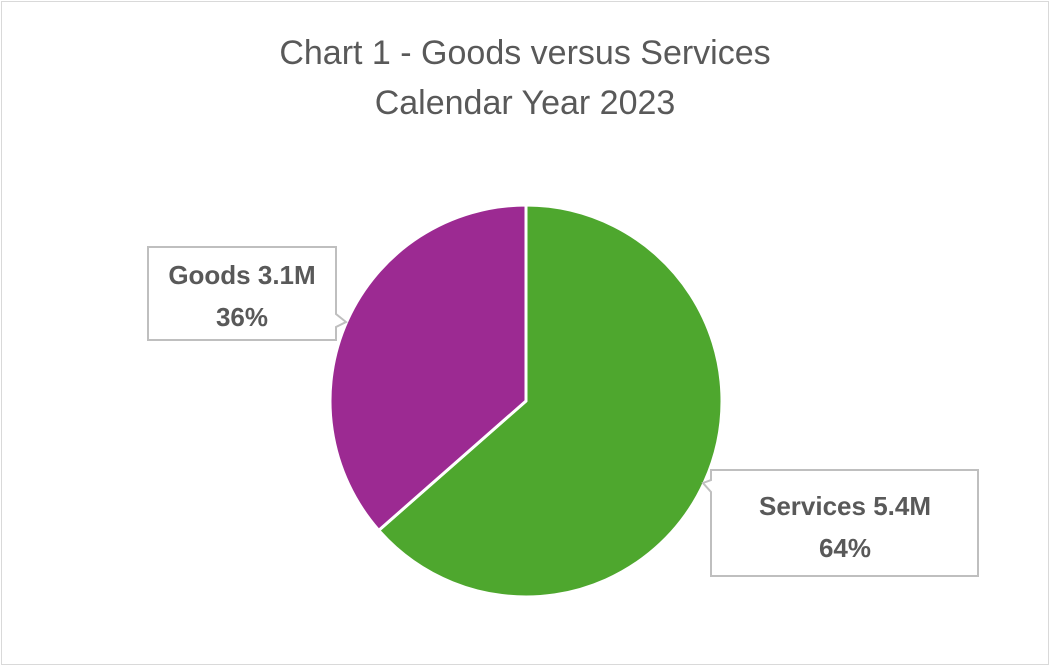  What do you see at coordinates (428, 367) in the screenshot?
I see `pie-slice-goods` at bounding box center [428, 367].